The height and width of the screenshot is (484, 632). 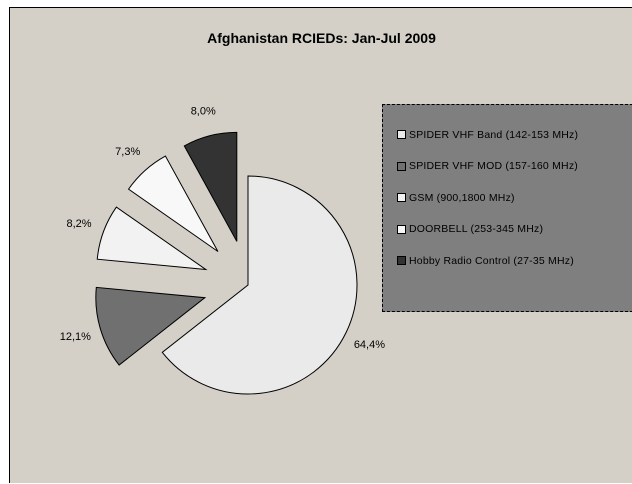 What do you see at coordinates (369, 345) in the screenshot?
I see `slice-data-label: 64,4%` at bounding box center [369, 345].